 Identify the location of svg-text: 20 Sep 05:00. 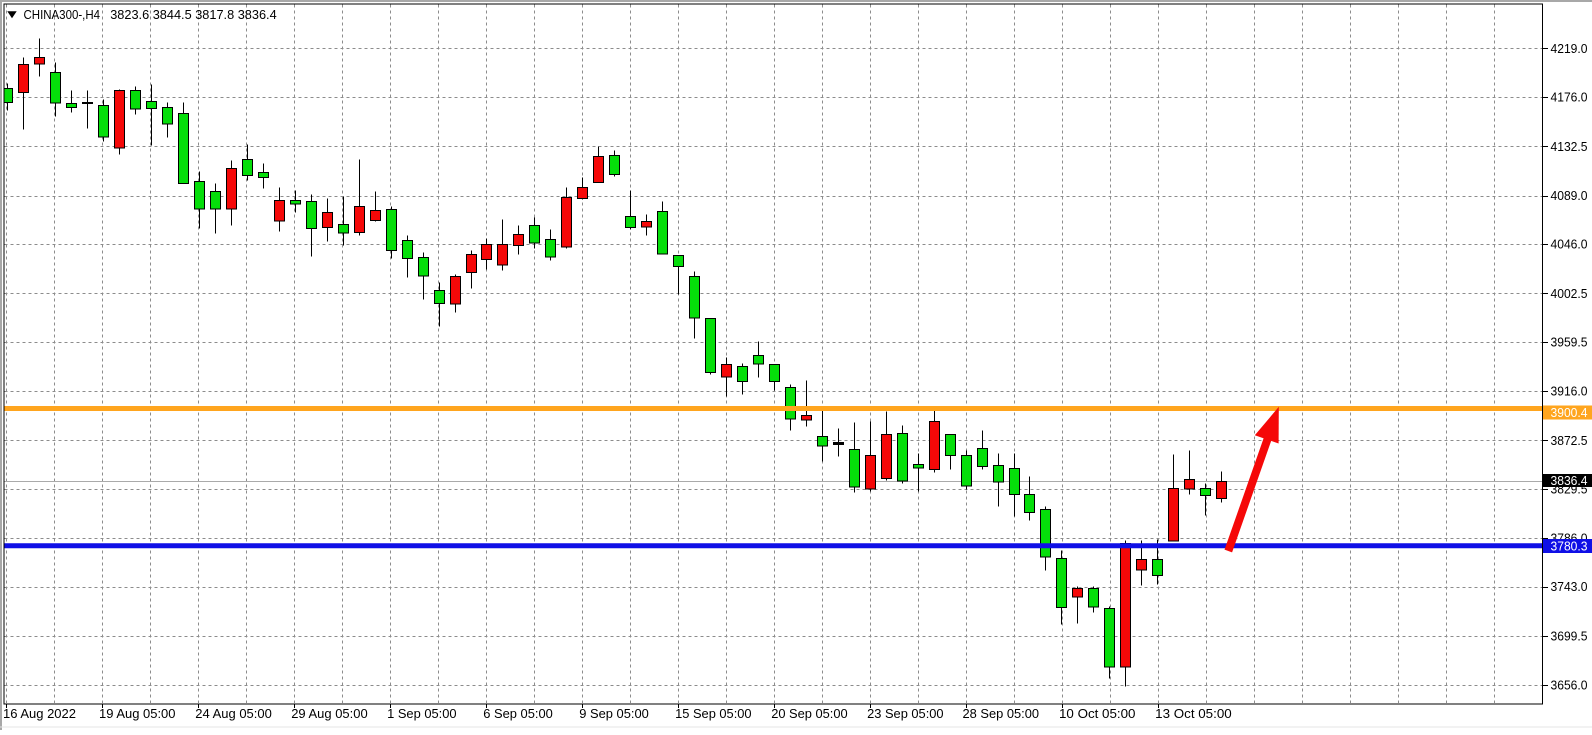
(809, 713).